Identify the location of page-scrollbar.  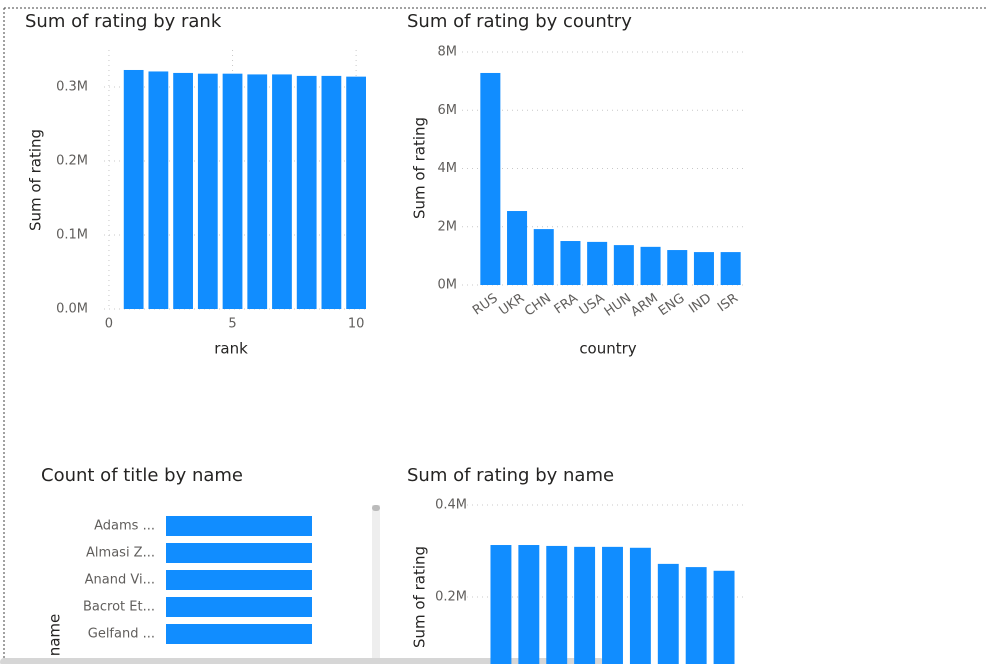
(302, 661).